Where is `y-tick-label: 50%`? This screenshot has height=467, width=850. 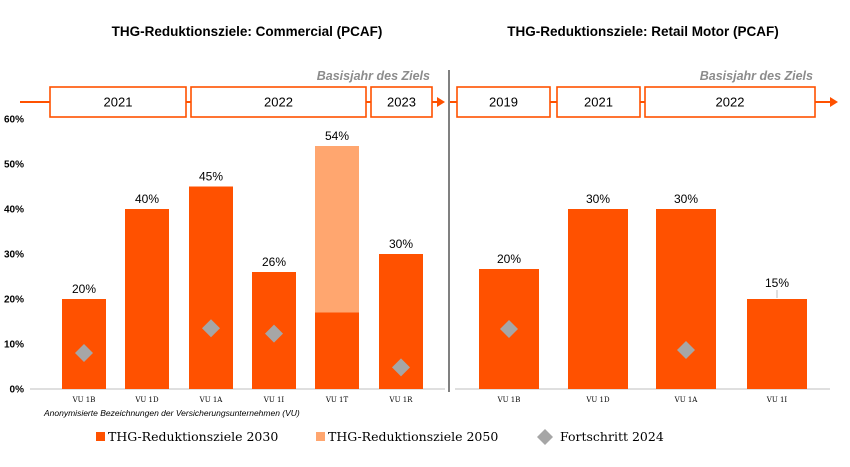 y-tick-label: 50% is located at coordinates (14, 165).